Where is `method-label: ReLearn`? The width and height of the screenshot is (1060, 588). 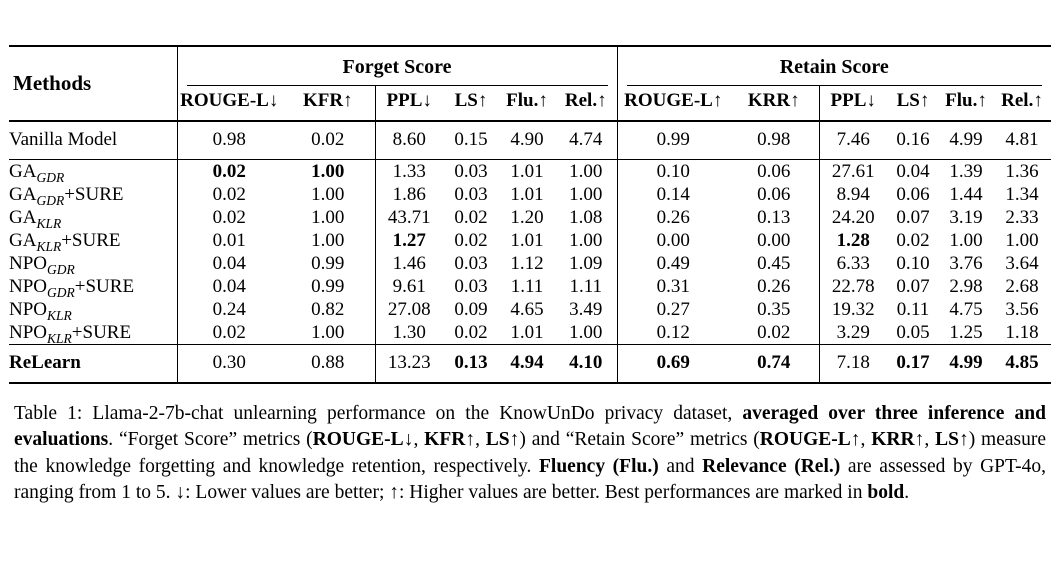
method-label: ReLearn is located at coordinates (93, 363).